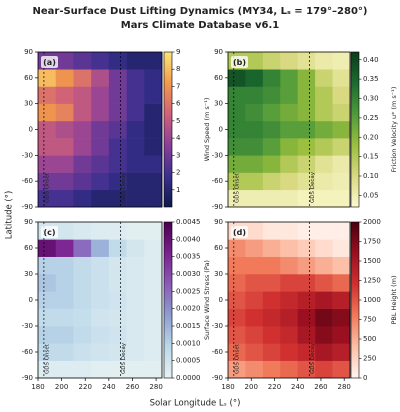 The image size is (400, 412). I want to click on x-tick-label: 280, so click(155, 387).